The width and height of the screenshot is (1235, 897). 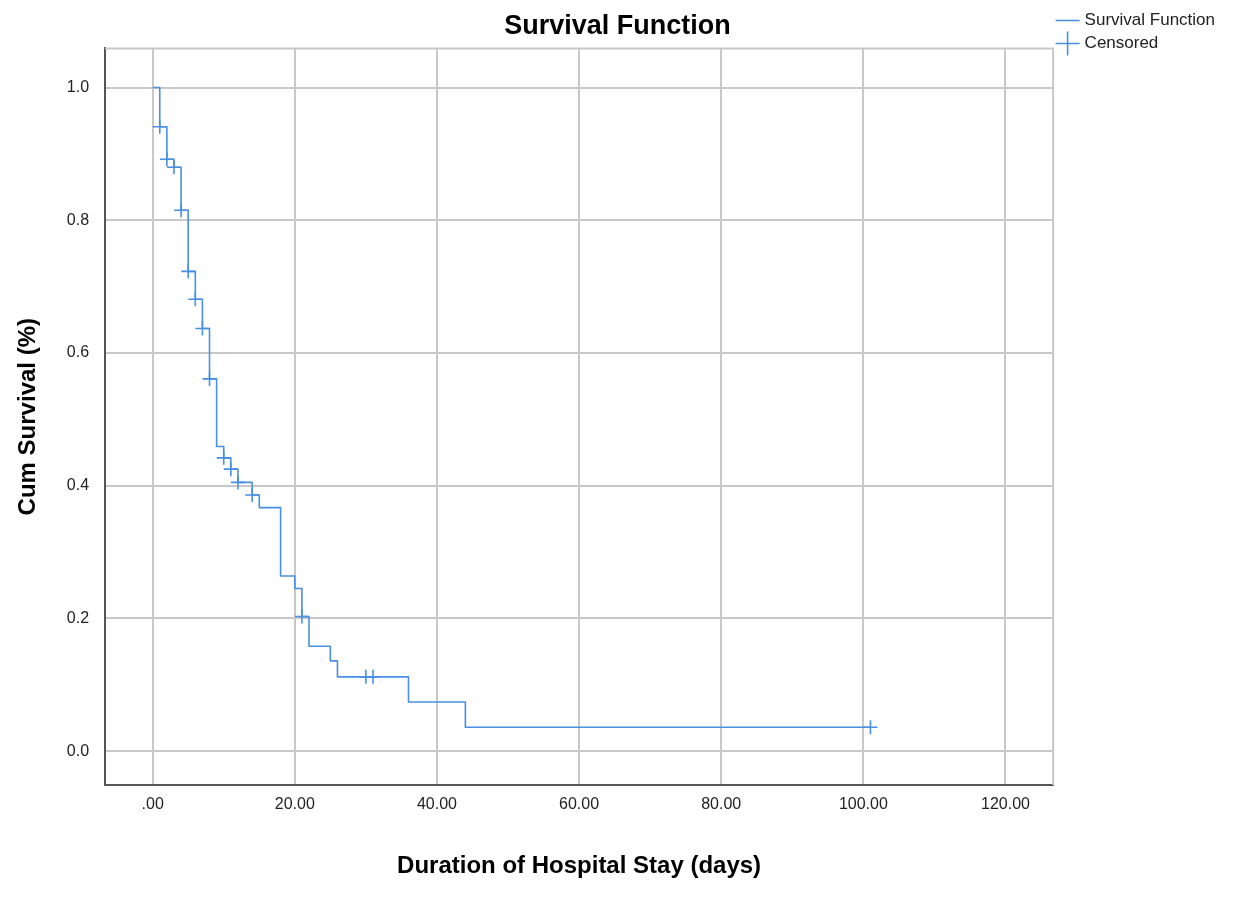 What do you see at coordinates (863, 804) in the screenshot?
I see `x-tick-label: 100.00` at bounding box center [863, 804].